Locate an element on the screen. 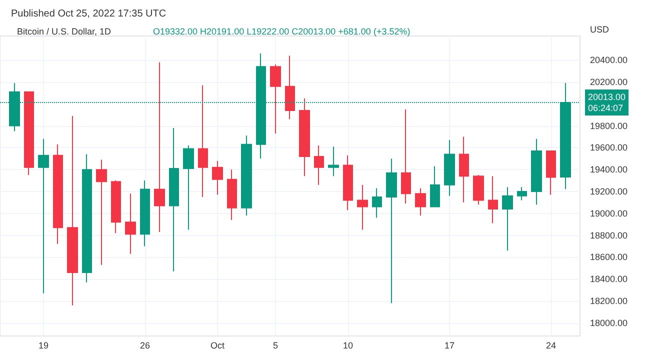 This screenshot has height=356, width=650. x-tick-label: 26 is located at coordinates (145, 345).